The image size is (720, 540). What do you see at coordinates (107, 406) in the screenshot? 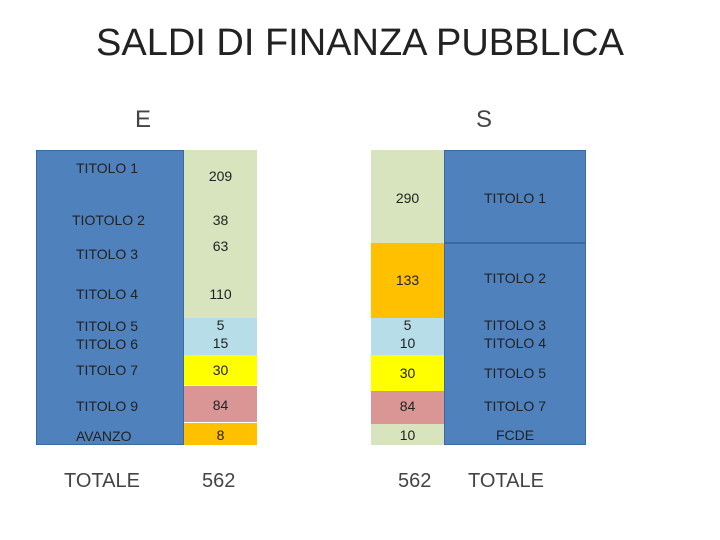
I see `entrate-row-label: TITOLO 9` at bounding box center [107, 406].